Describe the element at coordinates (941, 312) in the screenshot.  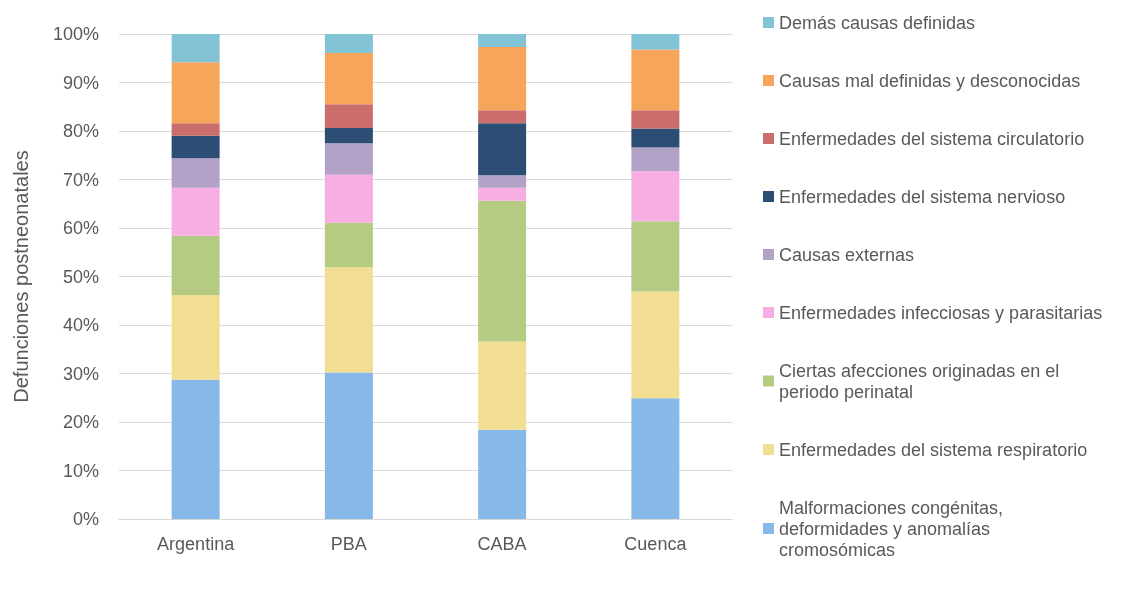
I see `legend-label: Enfermedades infecciosas y parasitarias` at that location.